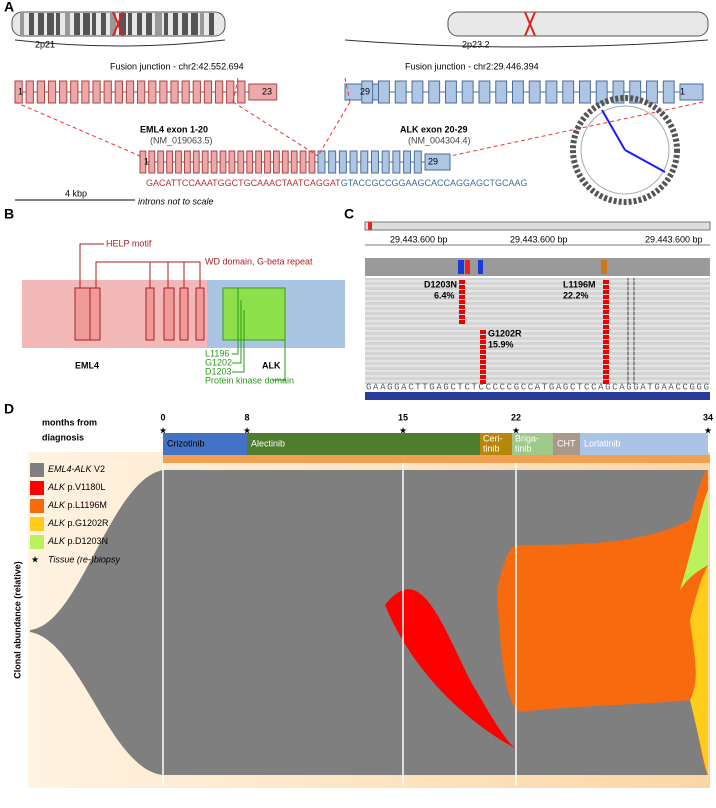  What do you see at coordinates (708, 430) in the screenshot?
I see `biopsy-star: ★` at bounding box center [708, 430].